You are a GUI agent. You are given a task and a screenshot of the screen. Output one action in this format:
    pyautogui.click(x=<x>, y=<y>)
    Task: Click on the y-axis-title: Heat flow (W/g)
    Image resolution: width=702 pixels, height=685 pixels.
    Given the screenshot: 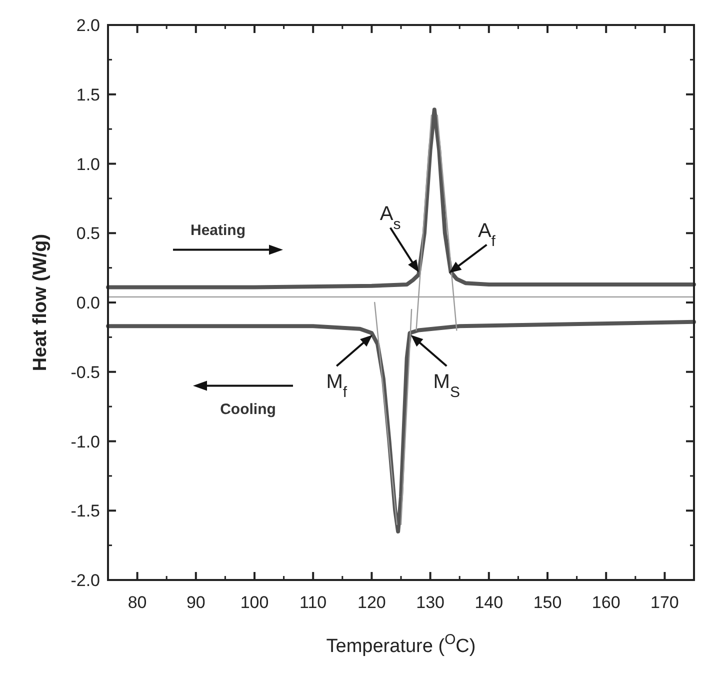 What is the action you would take?
    pyautogui.click(x=40, y=303)
    